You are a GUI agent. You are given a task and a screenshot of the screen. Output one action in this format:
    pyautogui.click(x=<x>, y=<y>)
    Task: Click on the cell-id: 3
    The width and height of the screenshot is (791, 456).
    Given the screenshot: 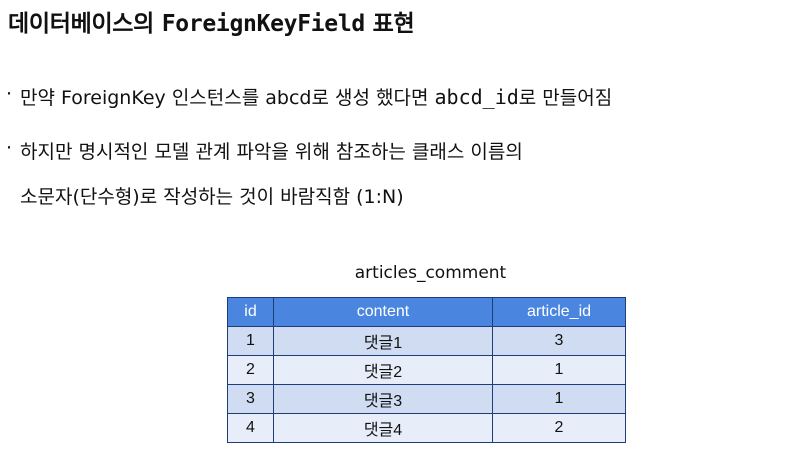 What is the action you would take?
    pyautogui.click(x=250, y=399)
    